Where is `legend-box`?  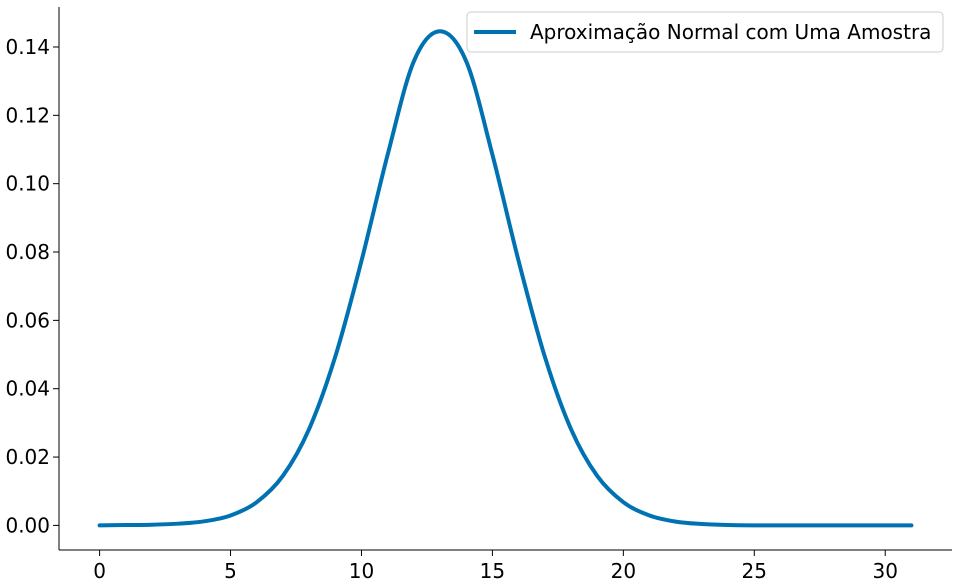
legend-box is located at coordinates (705, 32).